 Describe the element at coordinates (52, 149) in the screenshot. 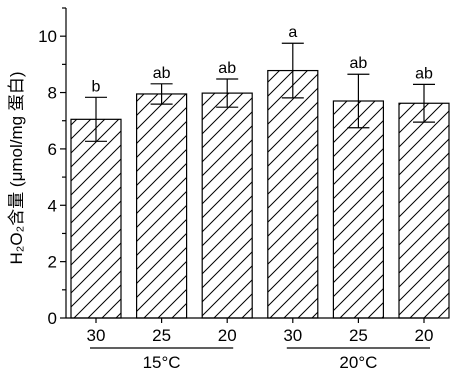

I see `y-tick-label: 6` at that location.